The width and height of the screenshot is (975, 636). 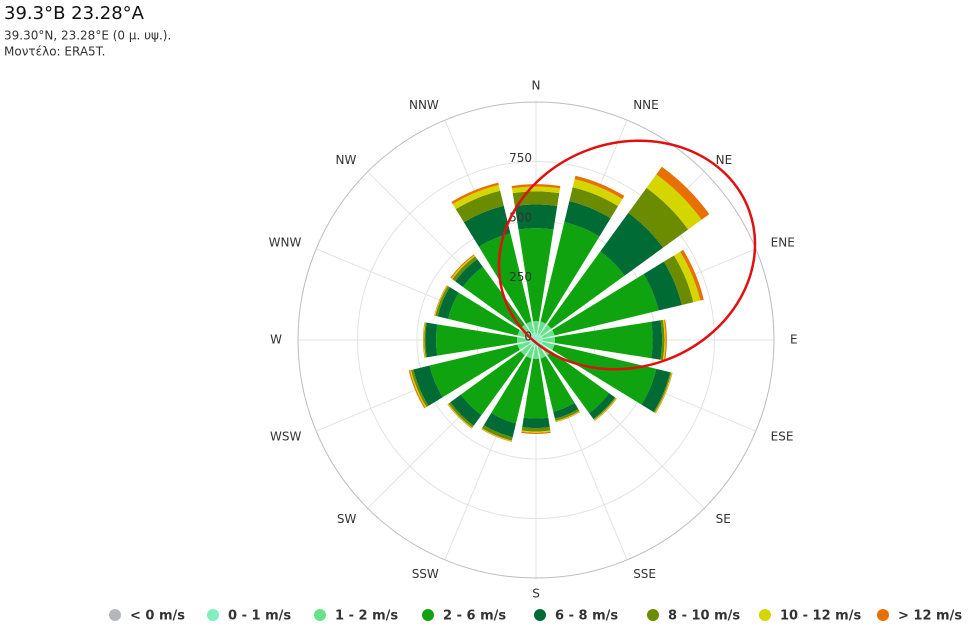 What do you see at coordinates (474, 616) in the screenshot?
I see `legend-label: 2 - 6 m/s` at bounding box center [474, 616].